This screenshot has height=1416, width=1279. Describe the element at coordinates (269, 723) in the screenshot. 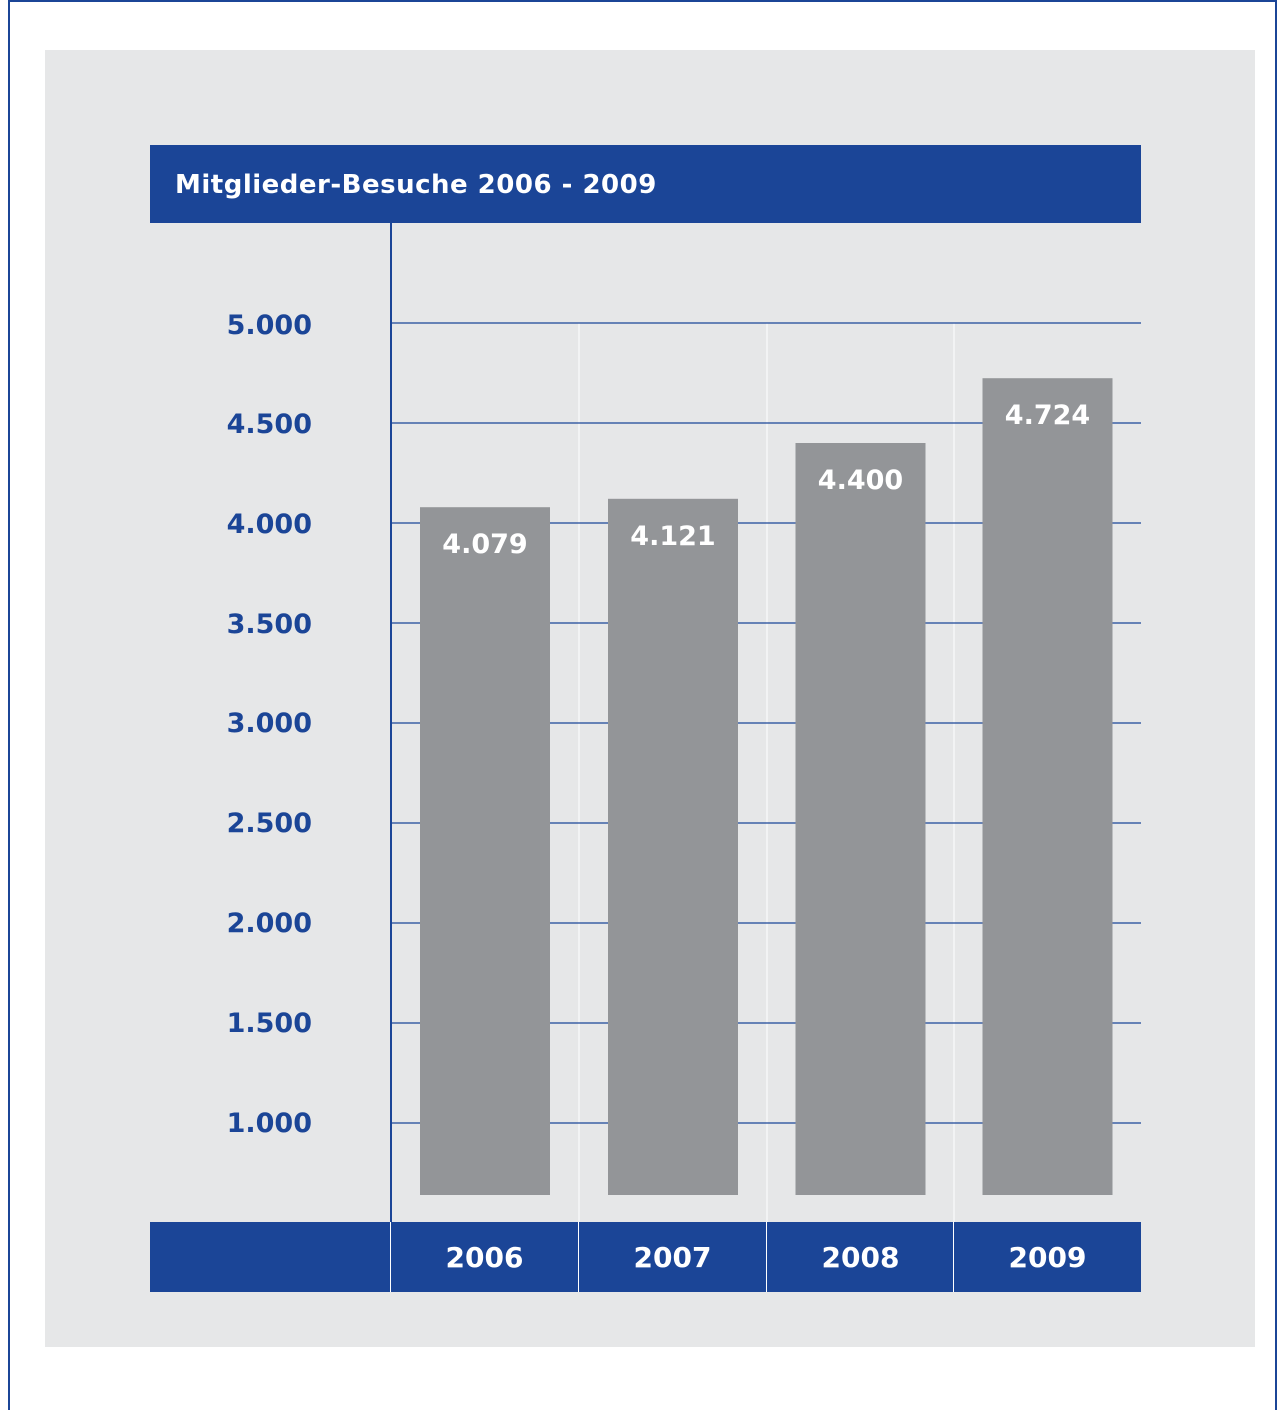

I see `y-tick-label: 3.000` at that location.